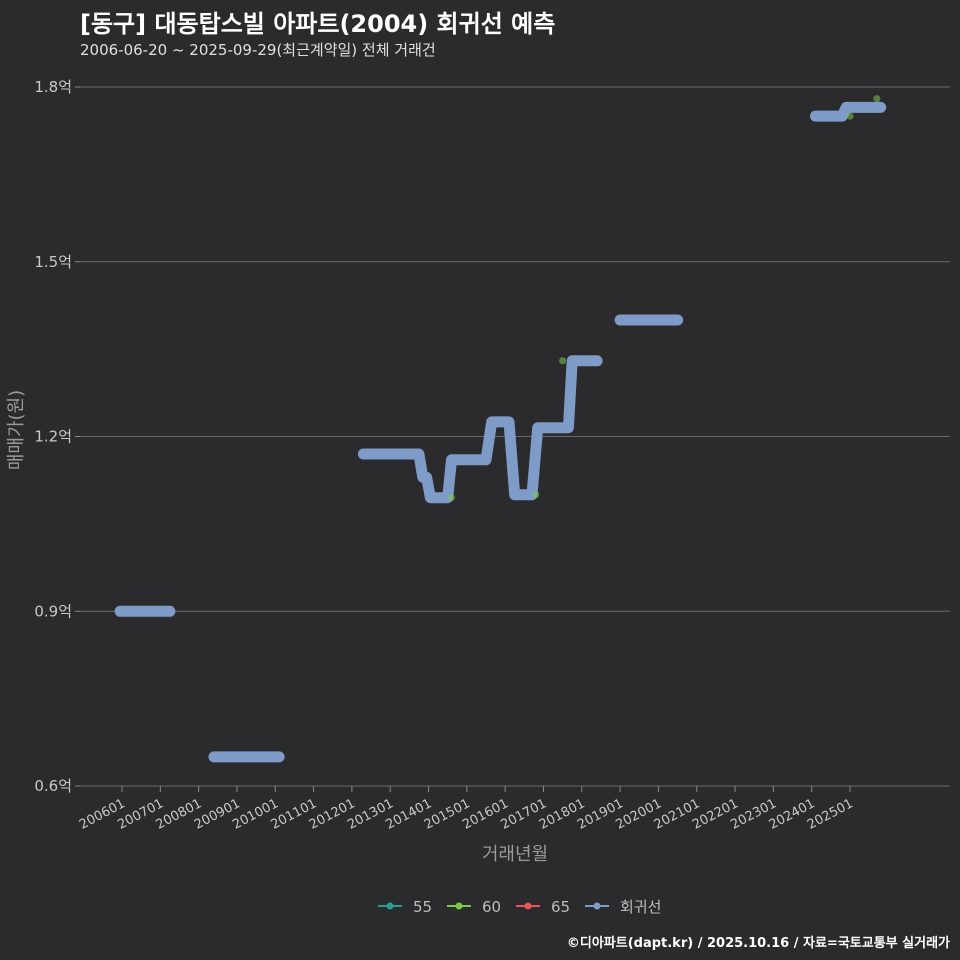 The width and height of the screenshot is (960, 960). What do you see at coordinates (53, 786) in the screenshot?
I see `y-tick-label: 0.6억` at bounding box center [53, 786].